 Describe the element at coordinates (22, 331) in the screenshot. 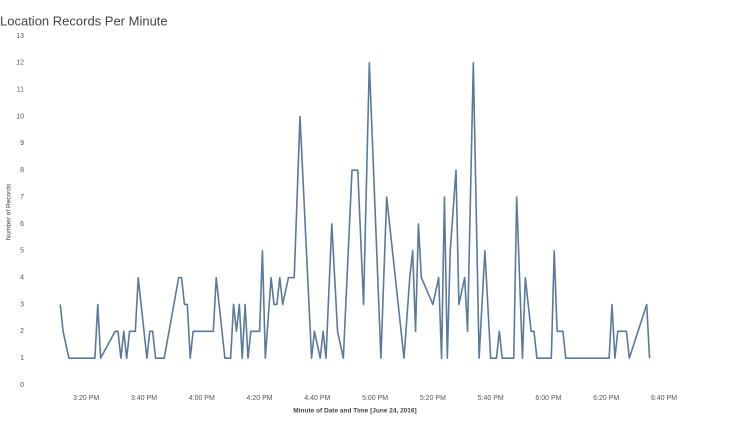

I see `y-tick-label: 2` at that location.